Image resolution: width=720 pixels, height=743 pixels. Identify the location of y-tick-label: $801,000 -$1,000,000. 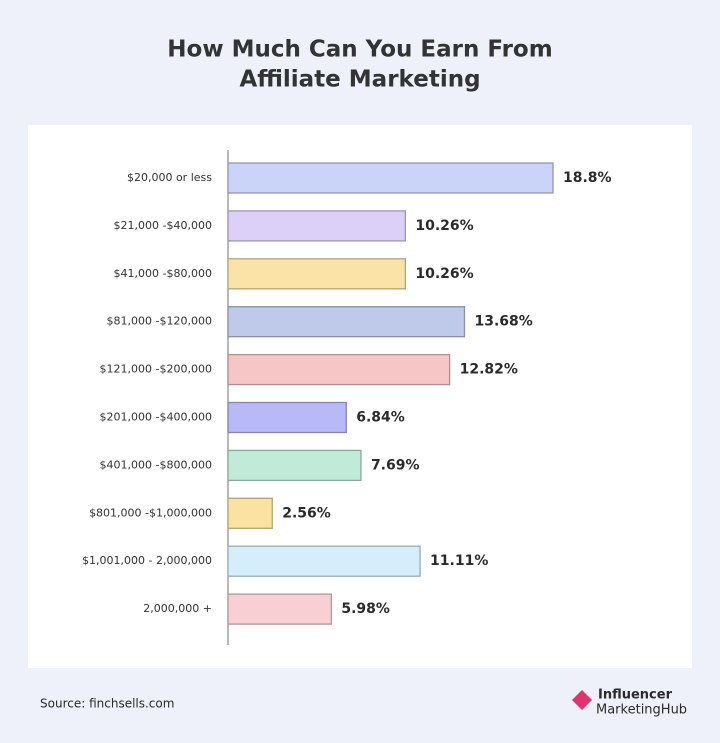
(150, 512).